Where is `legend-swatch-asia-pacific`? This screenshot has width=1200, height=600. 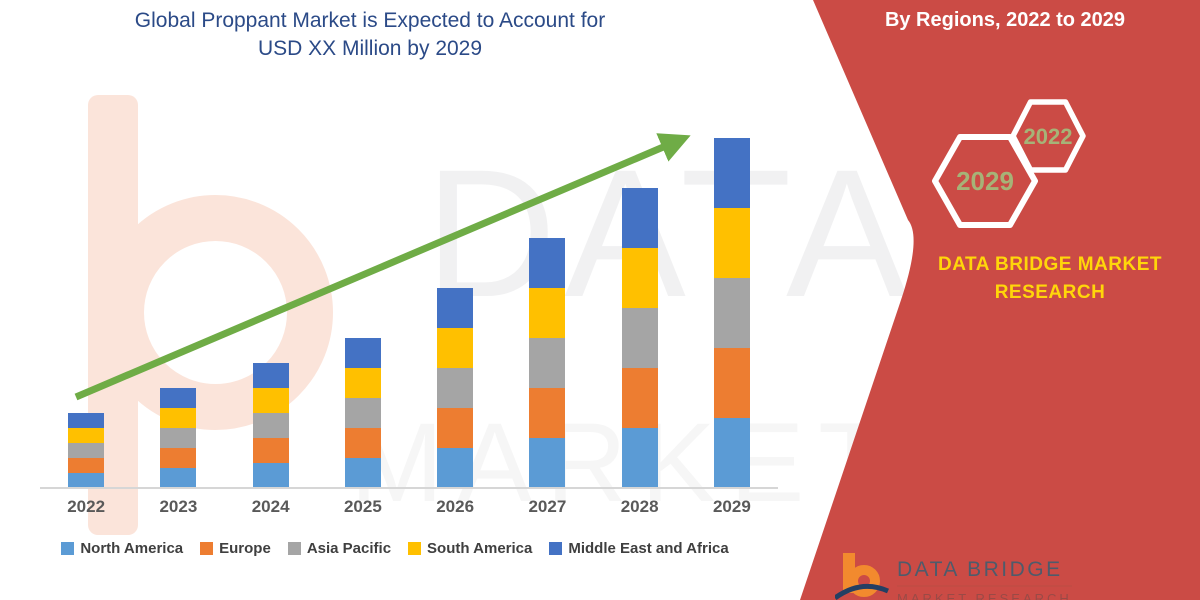
legend-swatch-asia-pacific is located at coordinates (294, 548).